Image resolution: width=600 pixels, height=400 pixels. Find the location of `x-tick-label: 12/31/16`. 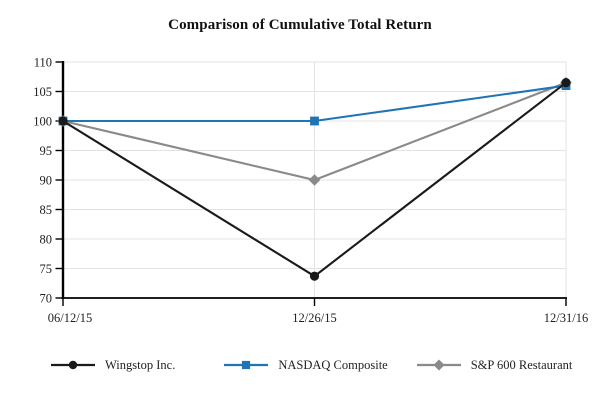

x-tick-label: 12/31/16 is located at coordinates (566, 318).